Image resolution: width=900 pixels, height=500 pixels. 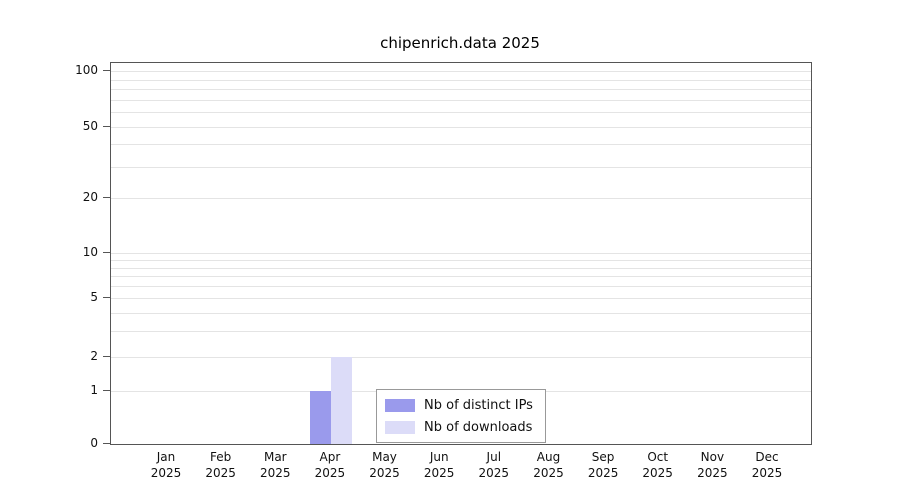 I want to click on x-axis-tick-label: Jun 2025, so click(x=439, y=465).